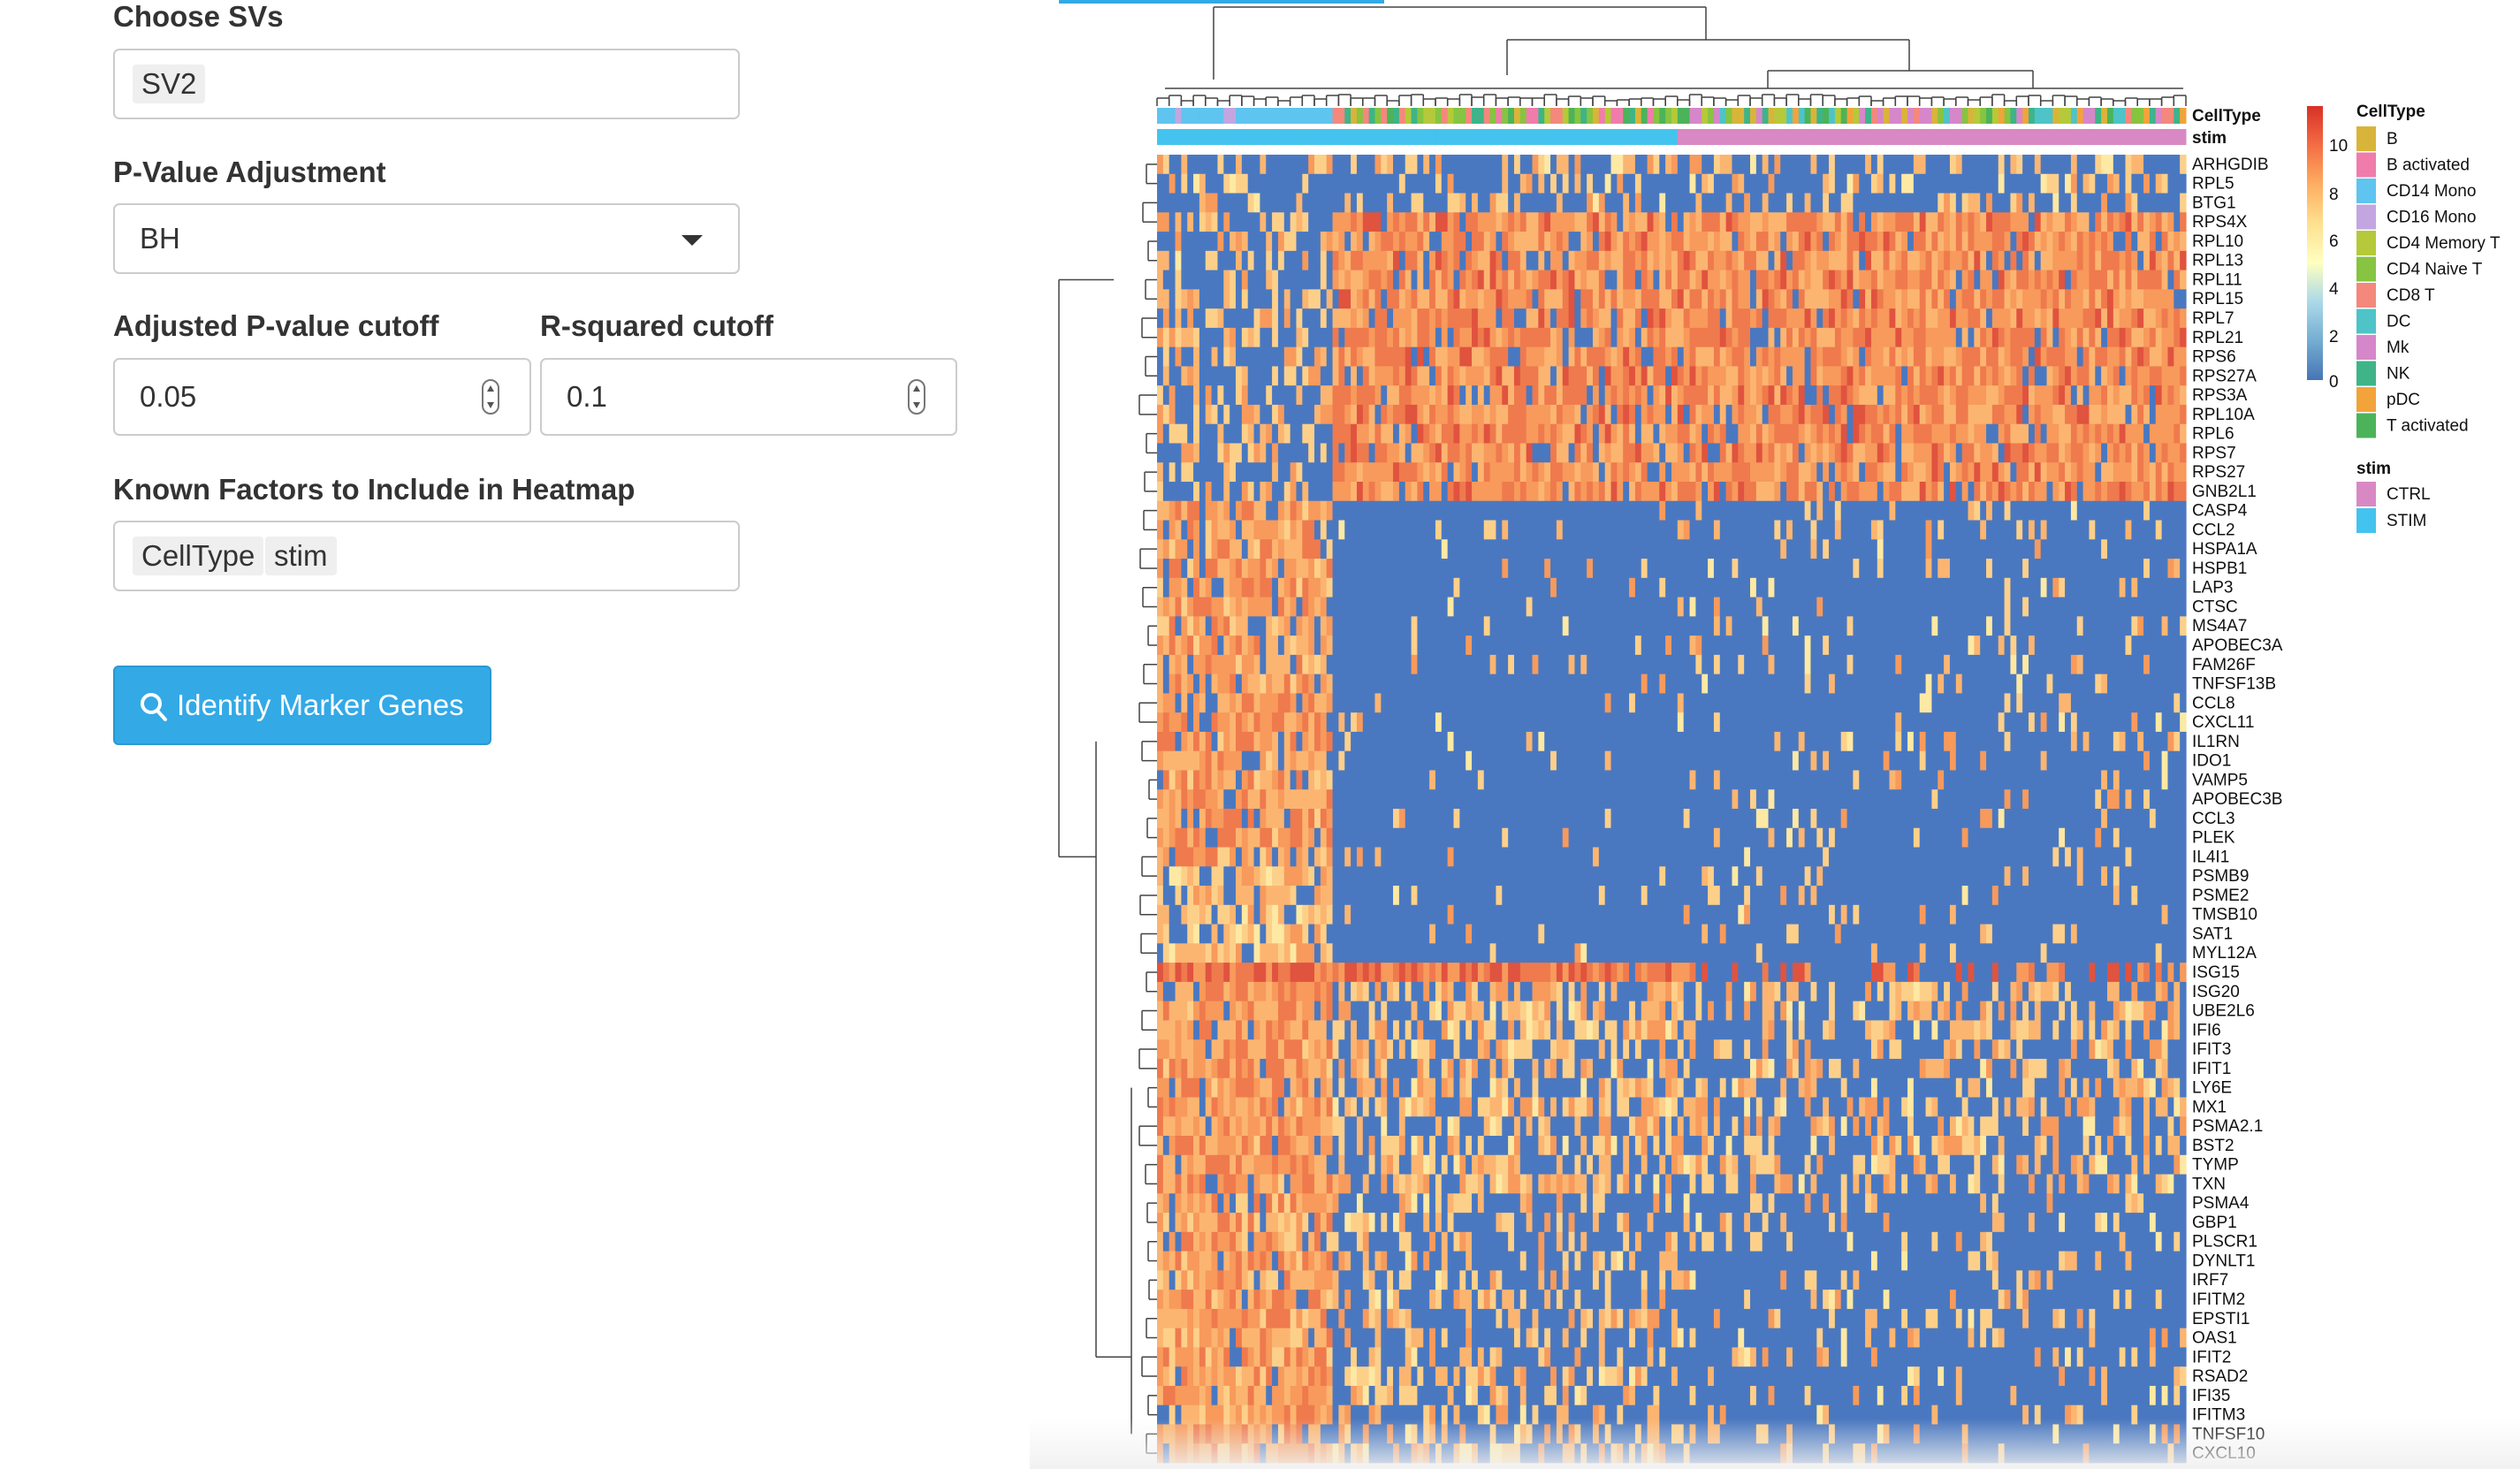 The width and height of the screenshot is (2520, 1469). Describe the element at coordinates (168, 396) in the screenshot. I see `adj-pvalue-cutoff-value: 0.05` at that location.